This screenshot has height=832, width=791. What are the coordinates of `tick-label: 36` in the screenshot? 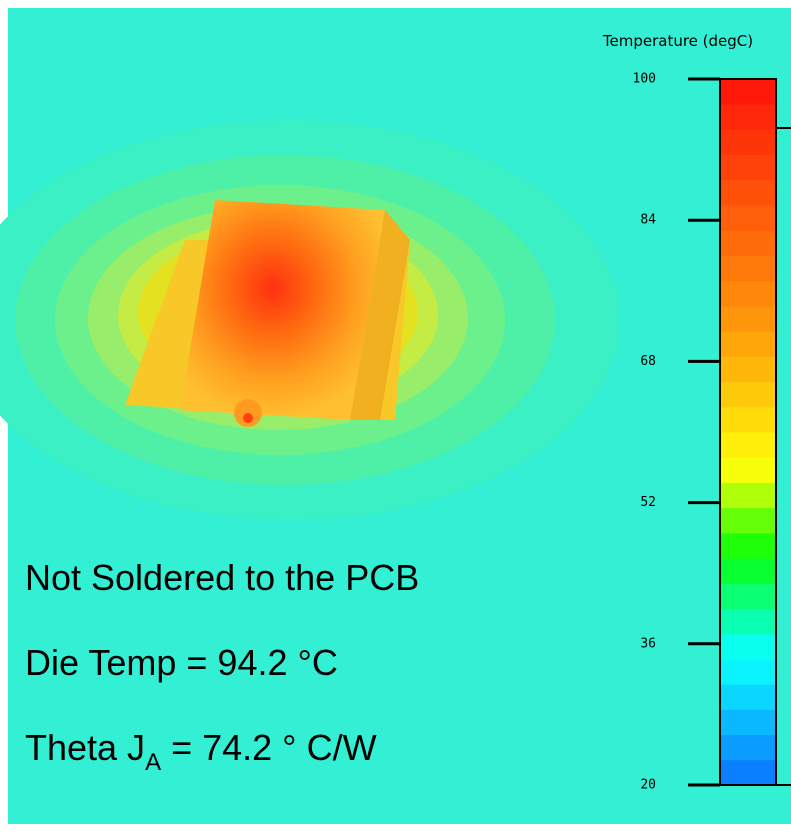 It's located at (648, 643).